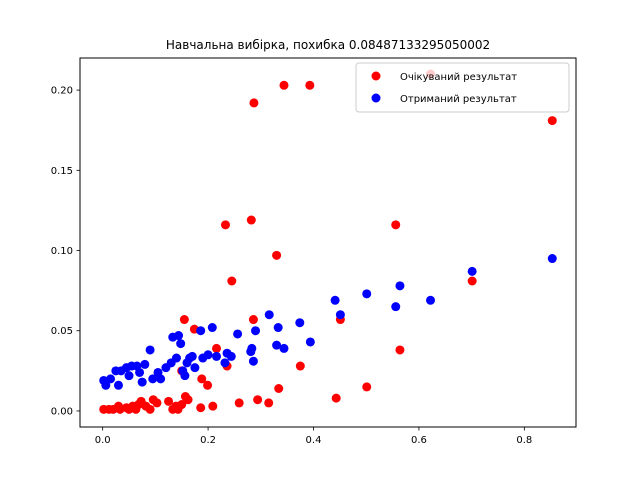  Describe the element at coordinates (62, 411) in the screenshot. I see `y-tick-label: 0.00` at that location.